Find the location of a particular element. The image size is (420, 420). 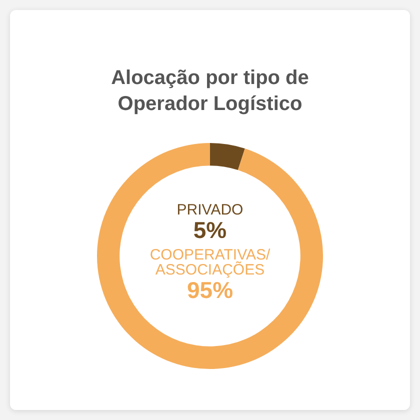

chart-title: Alocação por tipo de Operador Logístico is located at coordinates (210, 91).